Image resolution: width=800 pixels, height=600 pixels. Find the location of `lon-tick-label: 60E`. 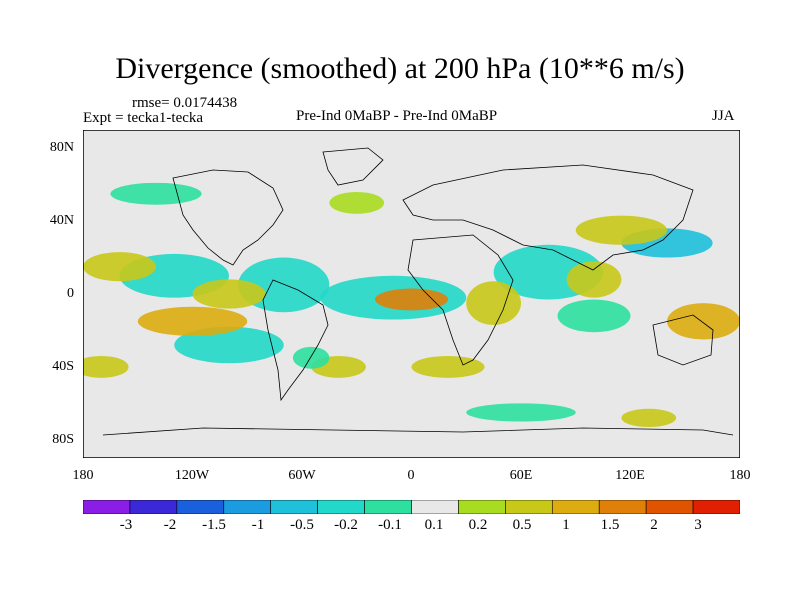

lon-tick-label: 60E is located at coordinates (521, 475).